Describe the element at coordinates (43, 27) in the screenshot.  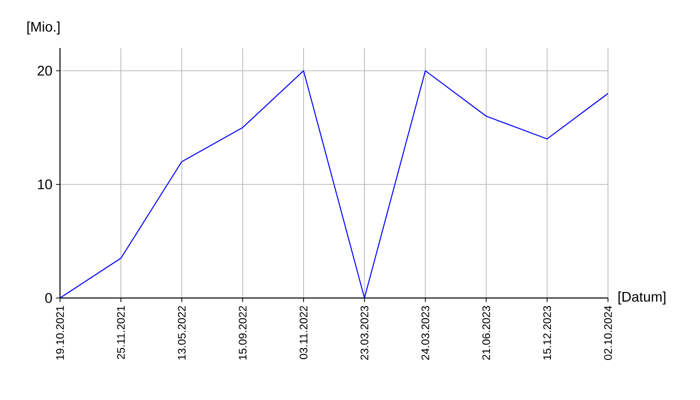
I see `y-axis-title: [Mio.]` at that location.